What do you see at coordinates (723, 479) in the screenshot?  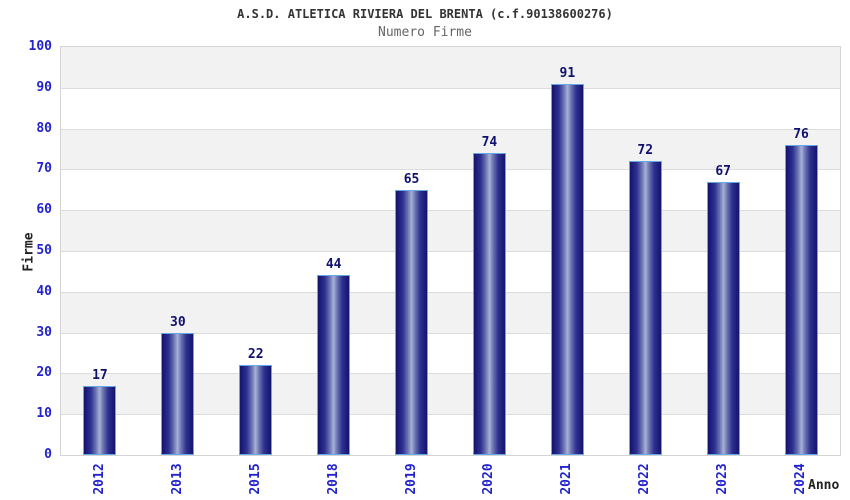 I see `x-tick-label: 2023` at bounding box center [723, 479].